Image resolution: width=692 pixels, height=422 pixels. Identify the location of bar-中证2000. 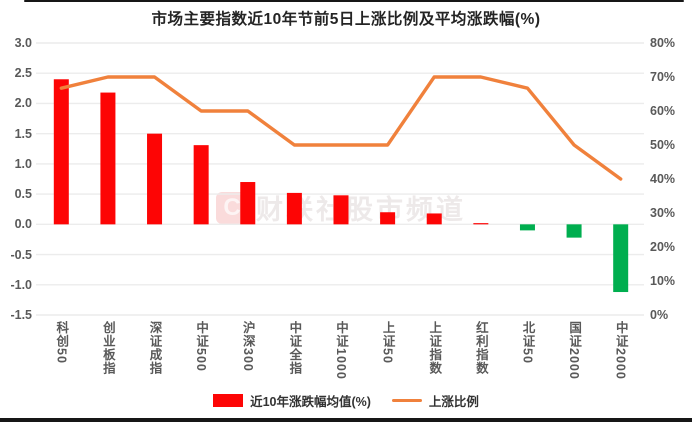
(621, 258).